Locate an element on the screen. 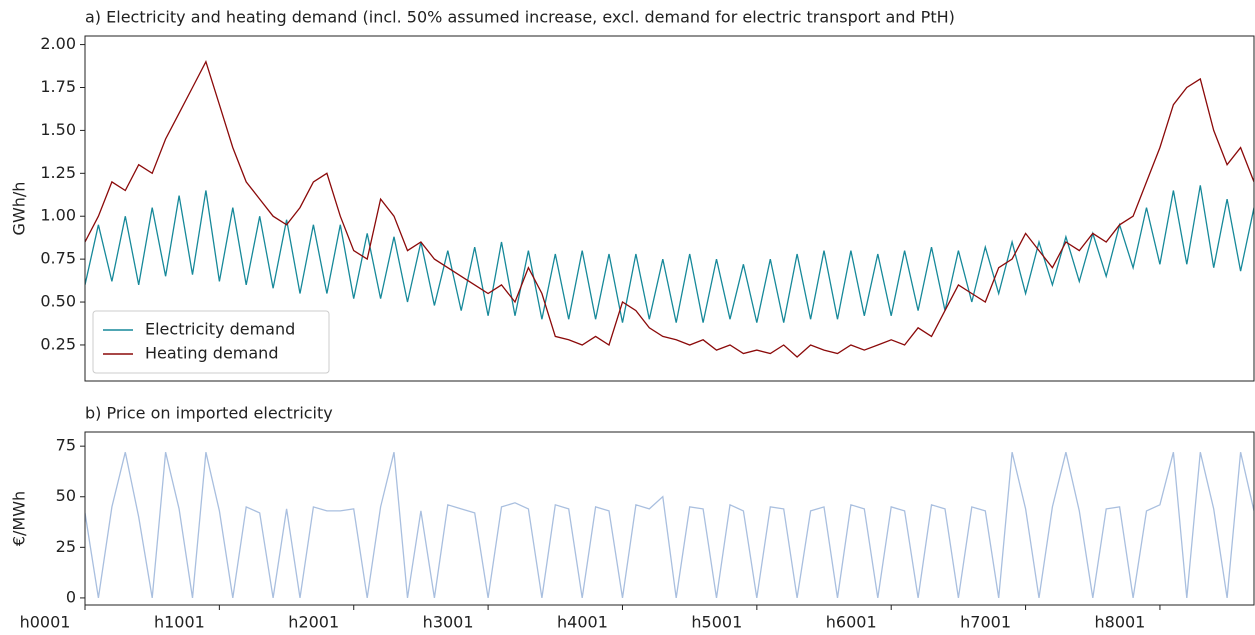 This screenshot has width=1255, height=635. y-tick-label: 0.25 is located at coordinates (58, 343).